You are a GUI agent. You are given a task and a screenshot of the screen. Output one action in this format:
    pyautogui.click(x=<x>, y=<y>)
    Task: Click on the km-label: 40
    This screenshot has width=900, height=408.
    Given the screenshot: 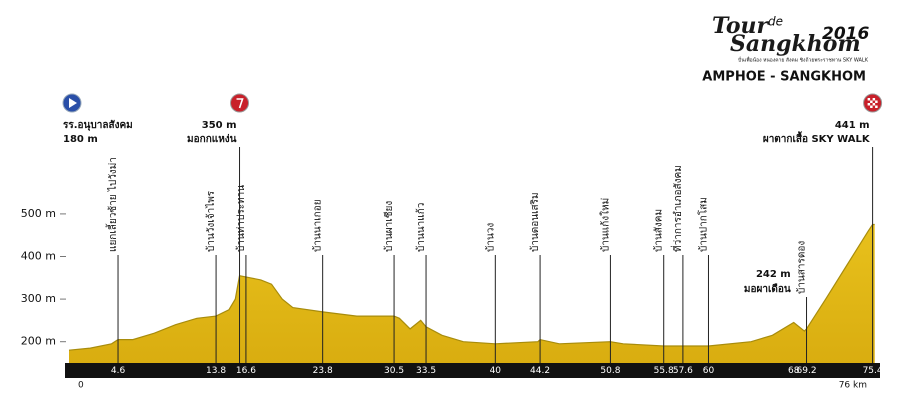 What is the action you would take?
    pyautogui.click(x=496, y=371)
    